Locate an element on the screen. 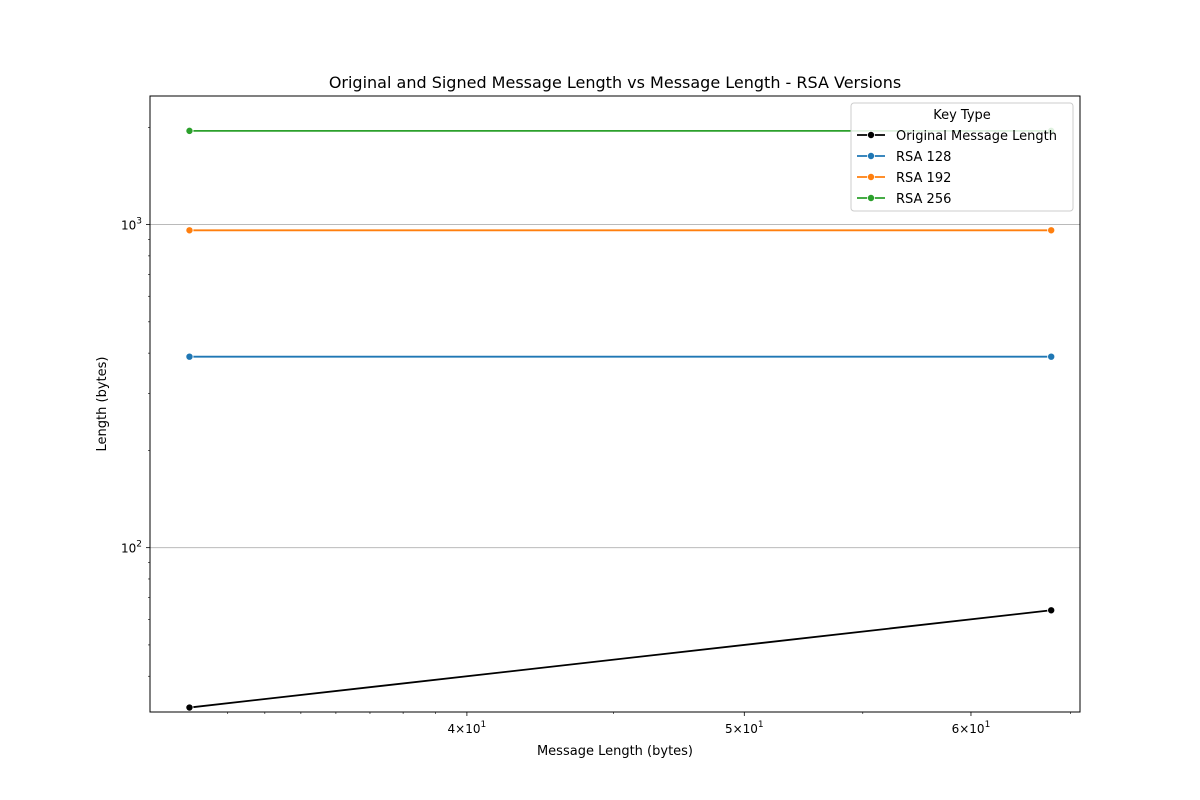 This screenshot has height=800, width=1200. y-tick-exp: 3 is located at coordinates (139, 222).